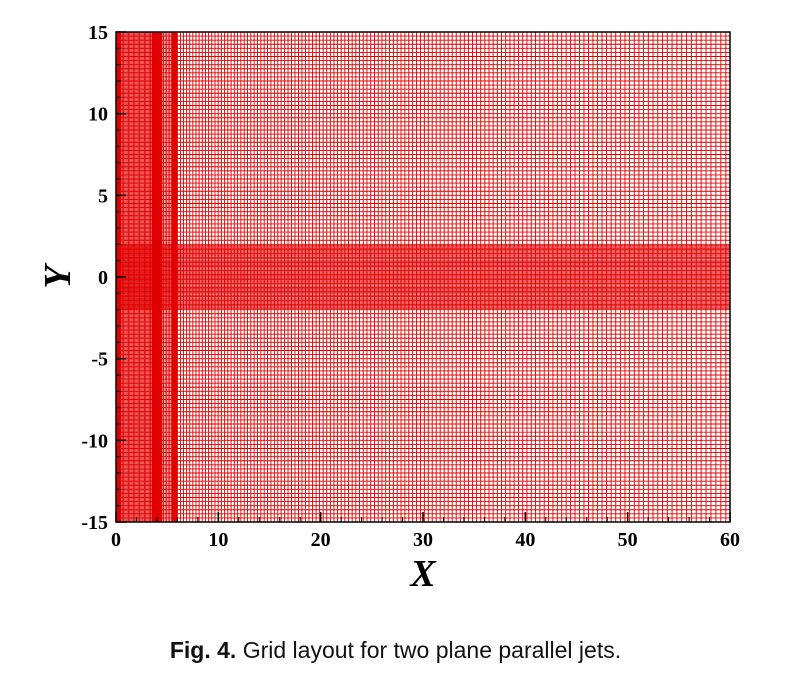 Image resolution: width=791 pixels, height=687 pixels. What do you see at coordinates (218, 540) in the screenshot?
I see `x-tick-label: 10` at bounding box center [218, 540].